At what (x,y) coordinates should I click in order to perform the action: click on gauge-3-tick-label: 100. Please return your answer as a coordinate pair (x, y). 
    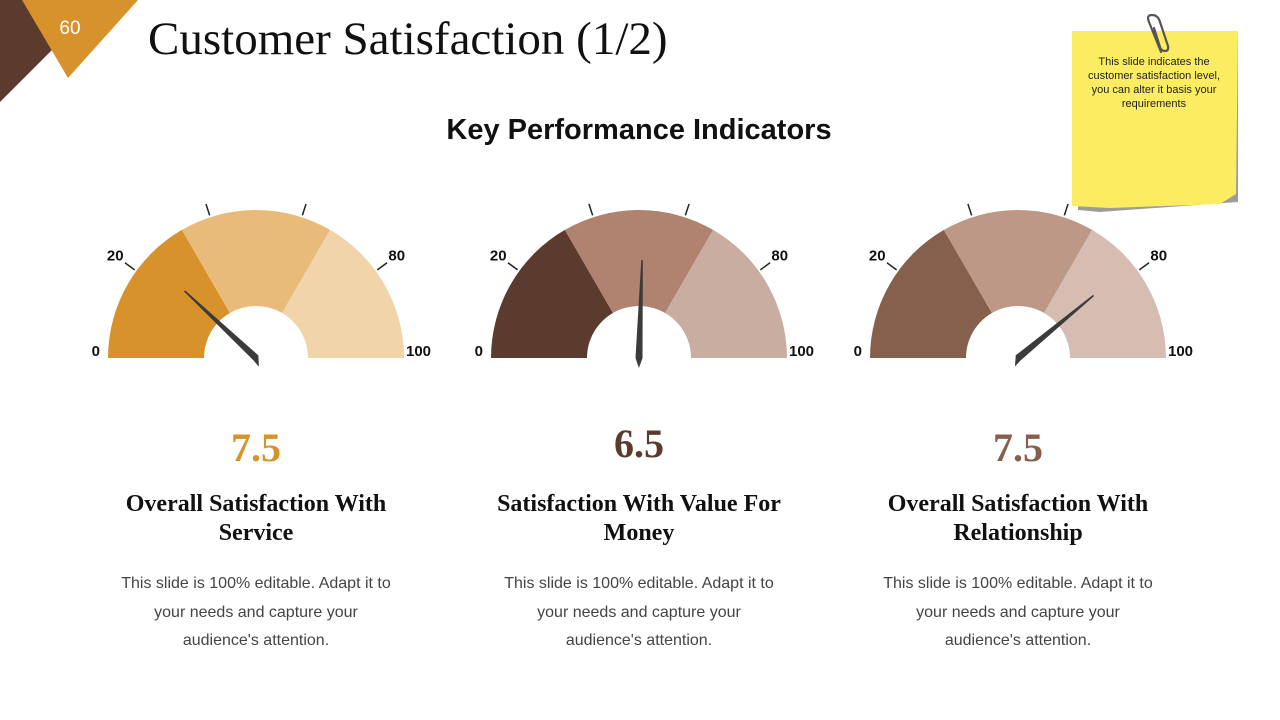
    Looking at the image, I should click on (1180, 351).